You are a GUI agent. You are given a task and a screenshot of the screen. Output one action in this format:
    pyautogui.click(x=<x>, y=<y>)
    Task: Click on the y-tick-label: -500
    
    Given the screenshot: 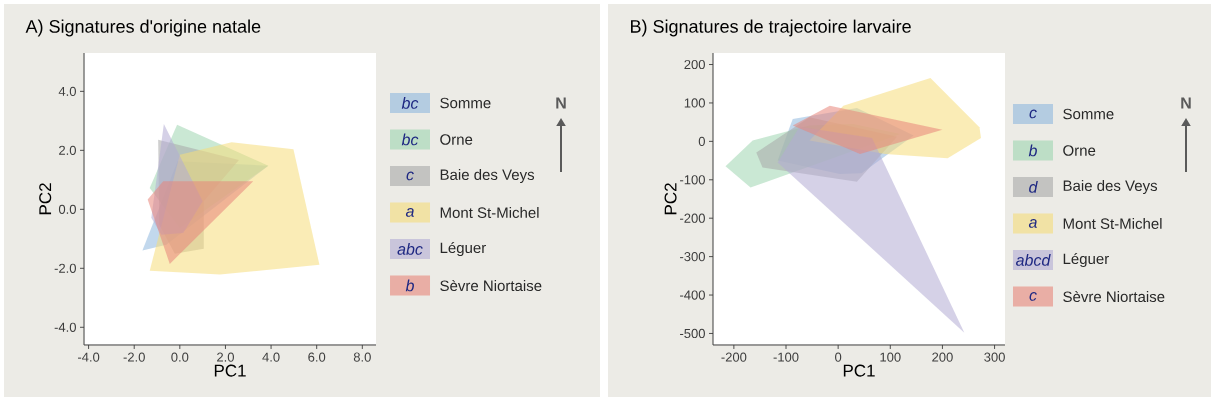 What is the action you would take?
    pyautogui.click(x=692, y=333)
    